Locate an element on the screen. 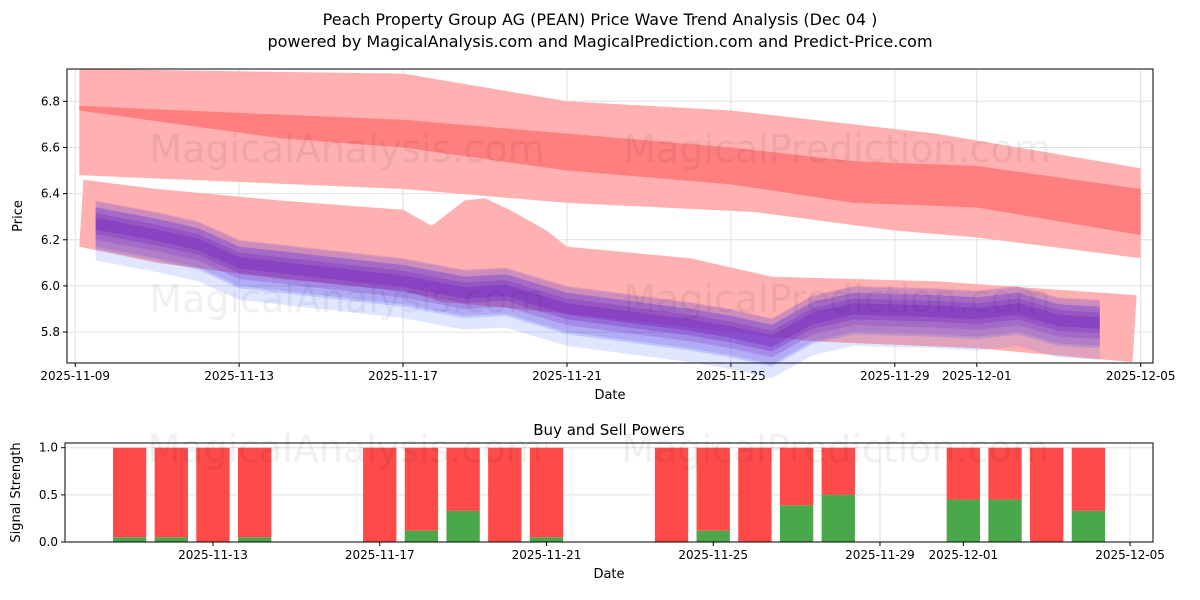 Image resolution: width=1200 pixels, height=600 pixels. subplot-title: Buy and Sell Powers is located at coordinates (609, 430).